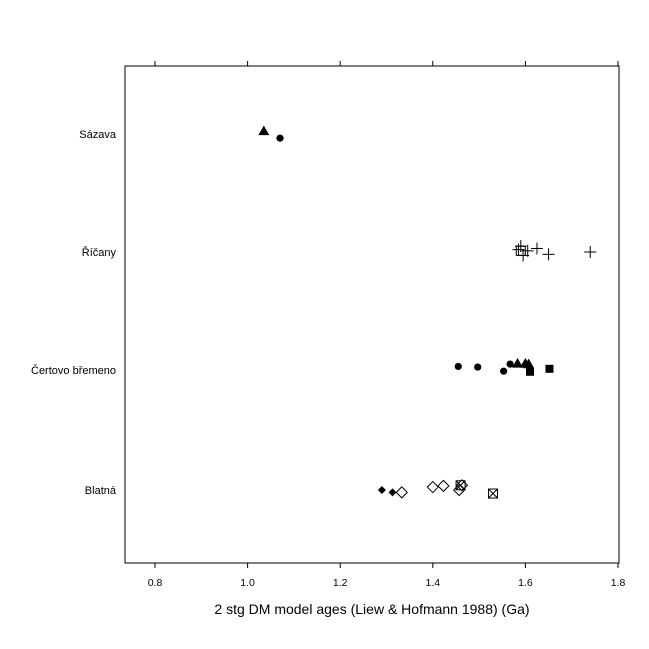 This screenshot has width=649, height=649. I want to click on x-tick-label: 1.4, so click(432, 583).